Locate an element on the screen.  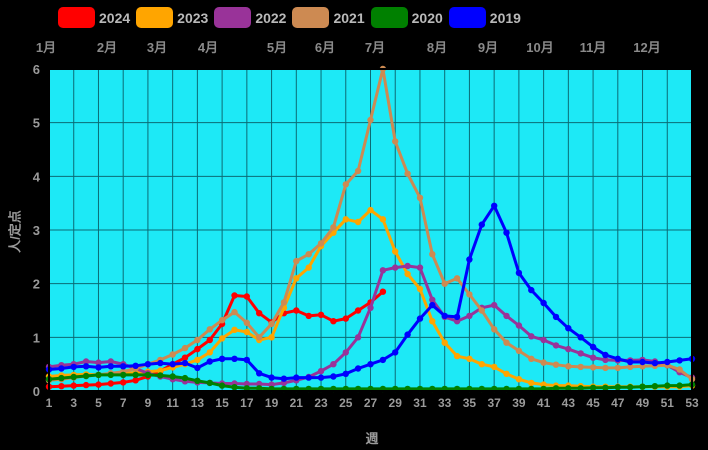
legend-swatch-2021 is located at coordinates (311, 17).